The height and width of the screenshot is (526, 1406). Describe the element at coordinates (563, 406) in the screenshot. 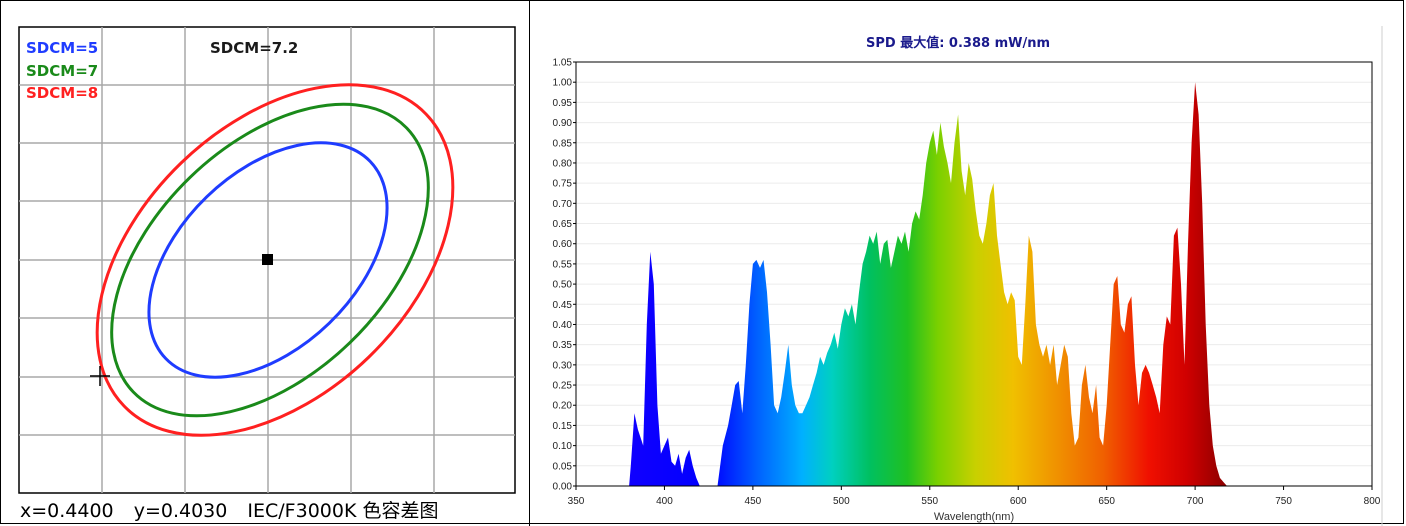

I see `spd-y-tick-label: 0.20` at that location.